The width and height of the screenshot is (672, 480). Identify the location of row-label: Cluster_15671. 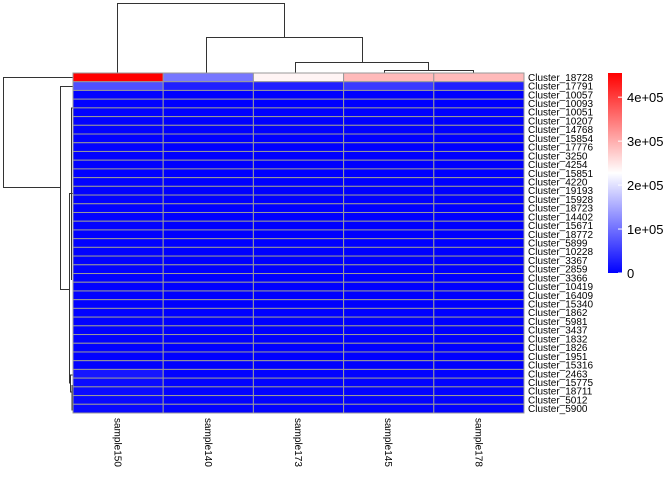
(560, 226).